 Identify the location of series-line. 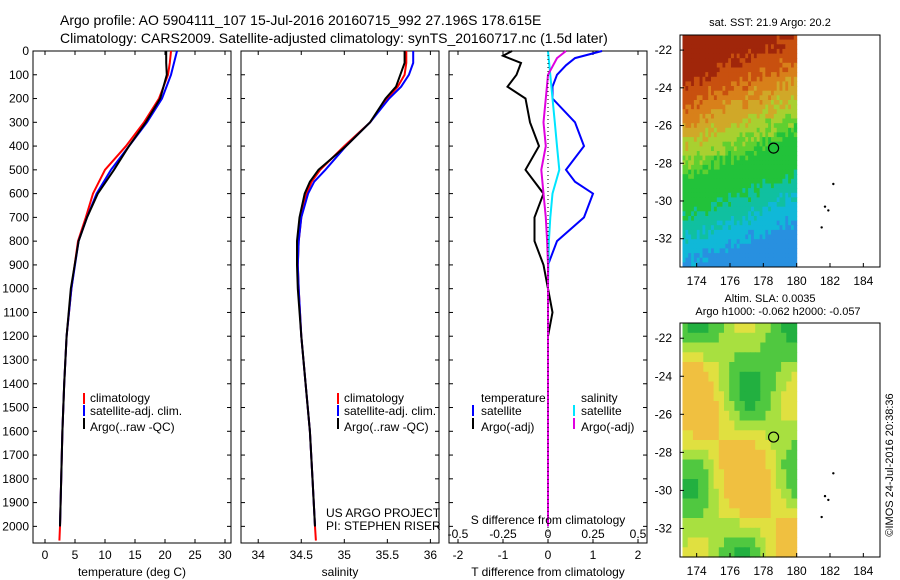
(118, 288).